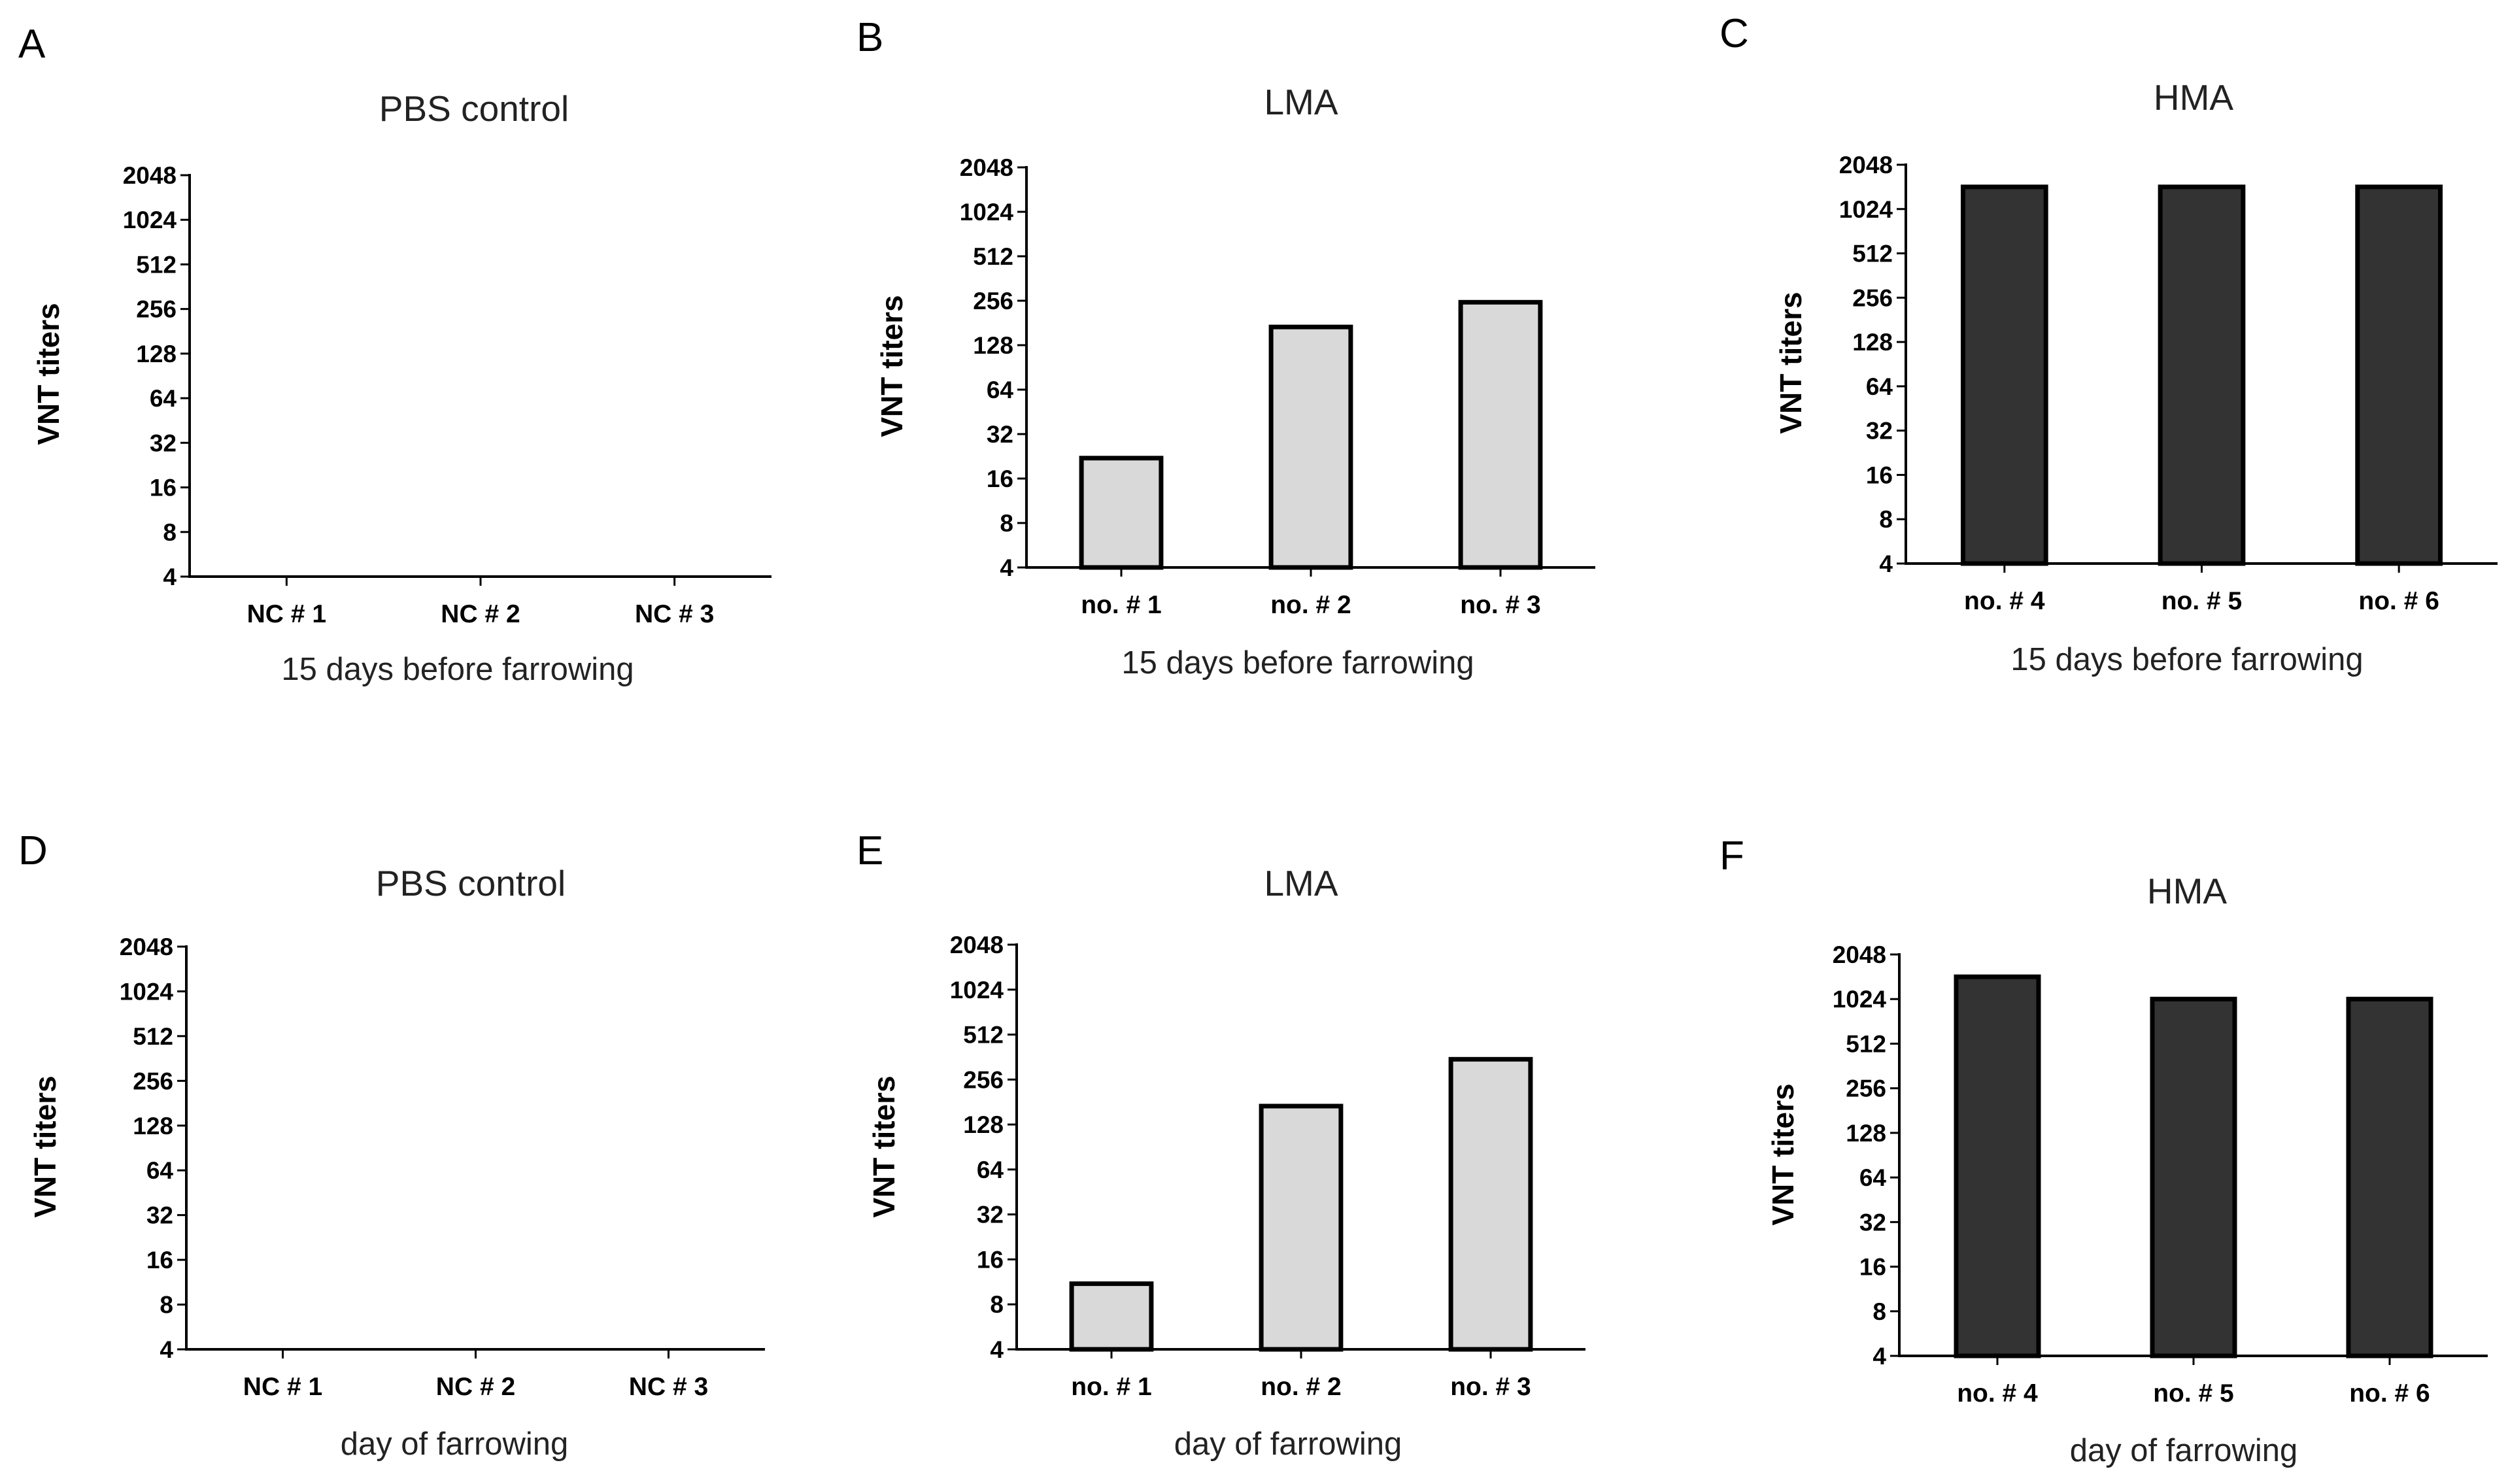 This screenshot has height=1484, width=2508. I want to click on panel-letter: C, so click(1734, 33).